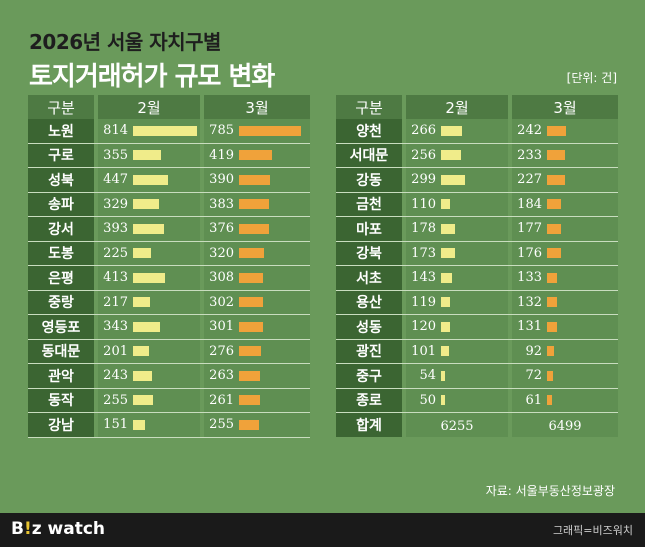 This screenshot has height=547, width=645. I want to click on table-row: 금천 110 184, so click(477, 204).